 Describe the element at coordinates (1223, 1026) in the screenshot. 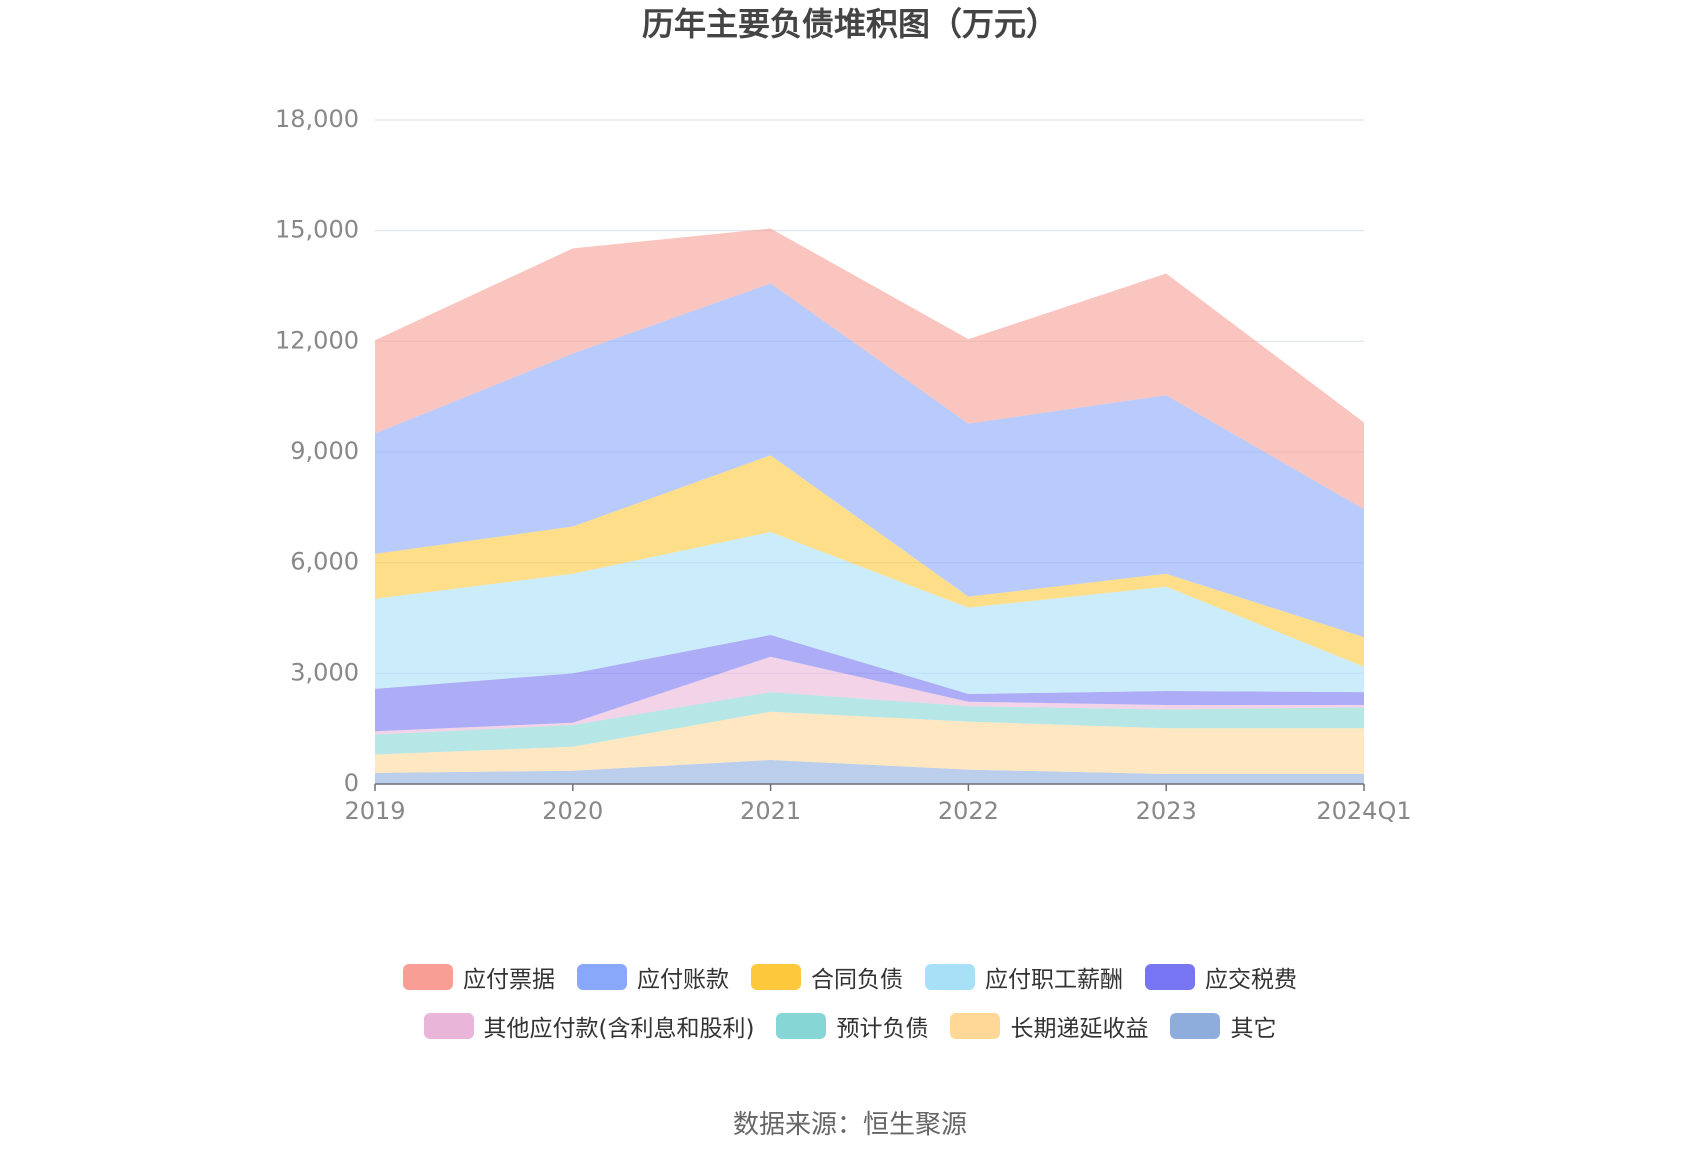

I see `legend-item: 其它` at that location.